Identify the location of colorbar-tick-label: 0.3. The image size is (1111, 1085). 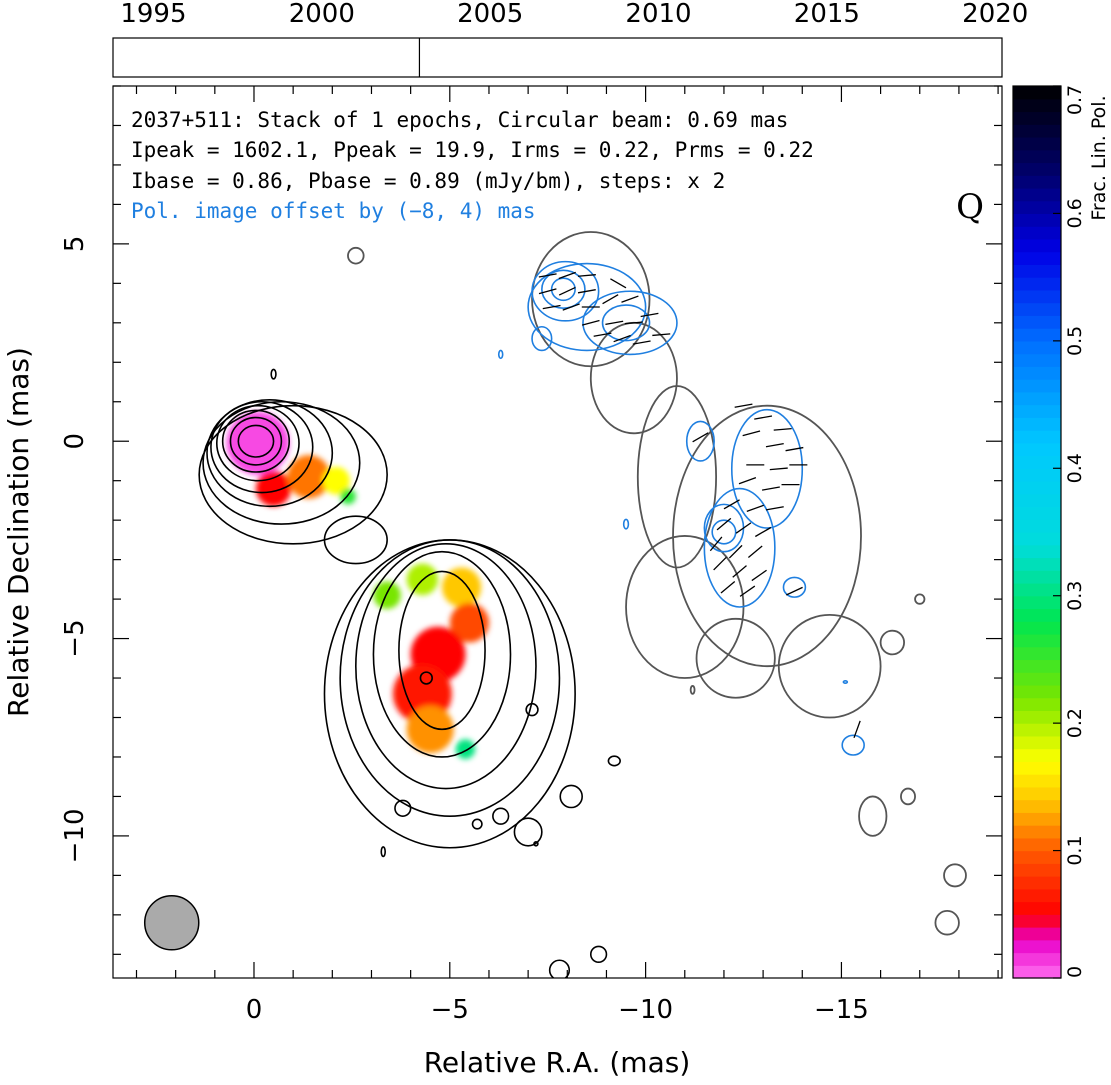
(1075, 596).